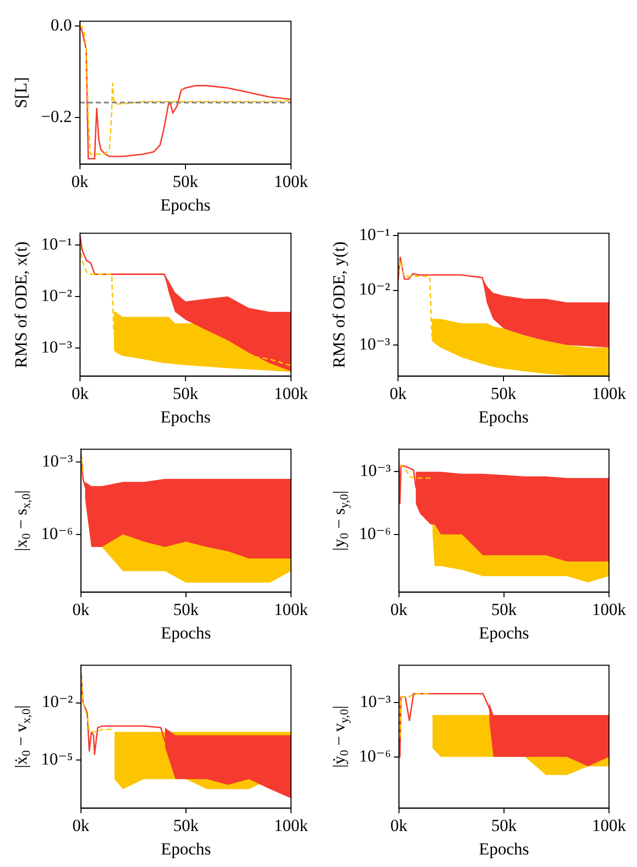 This screenshot has height=867, width=637. I want to click on y-axis-title: RMS of ODE, x(t), so click(20, 304).